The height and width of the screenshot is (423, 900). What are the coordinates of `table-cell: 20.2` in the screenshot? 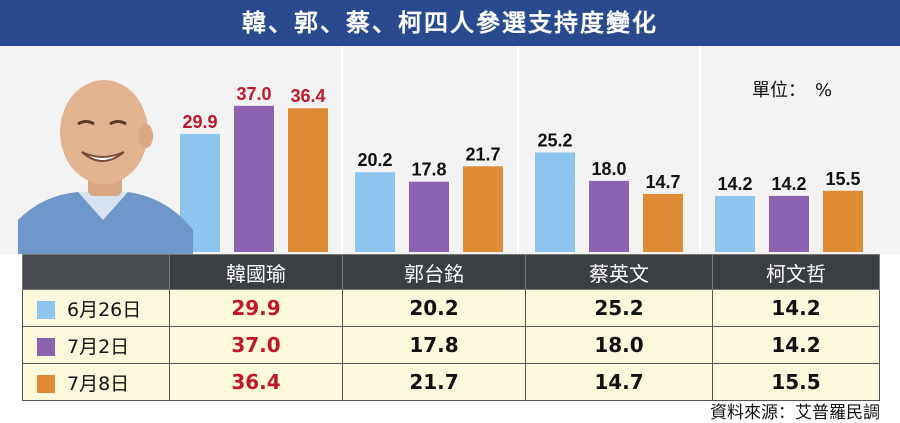 It's located at (434, 308).